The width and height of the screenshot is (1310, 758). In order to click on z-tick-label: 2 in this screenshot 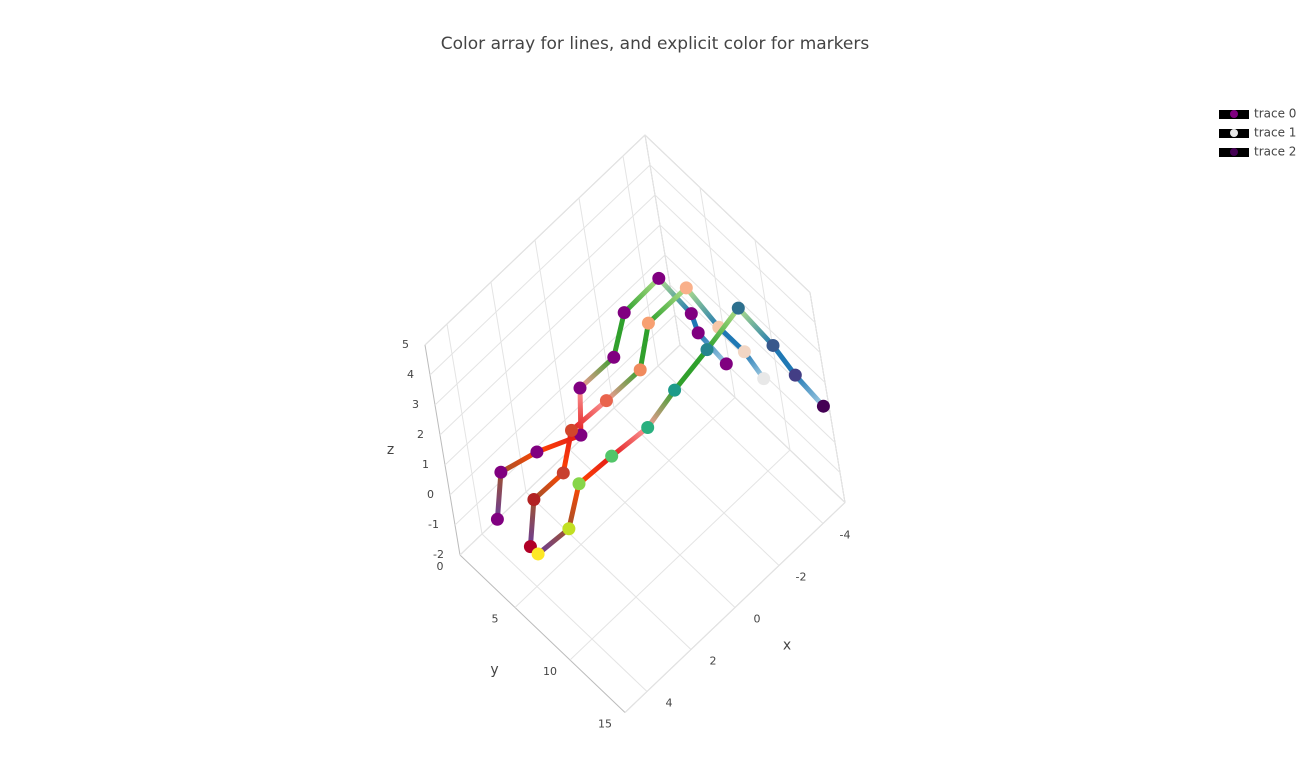, I will do `click(420, 434)`.